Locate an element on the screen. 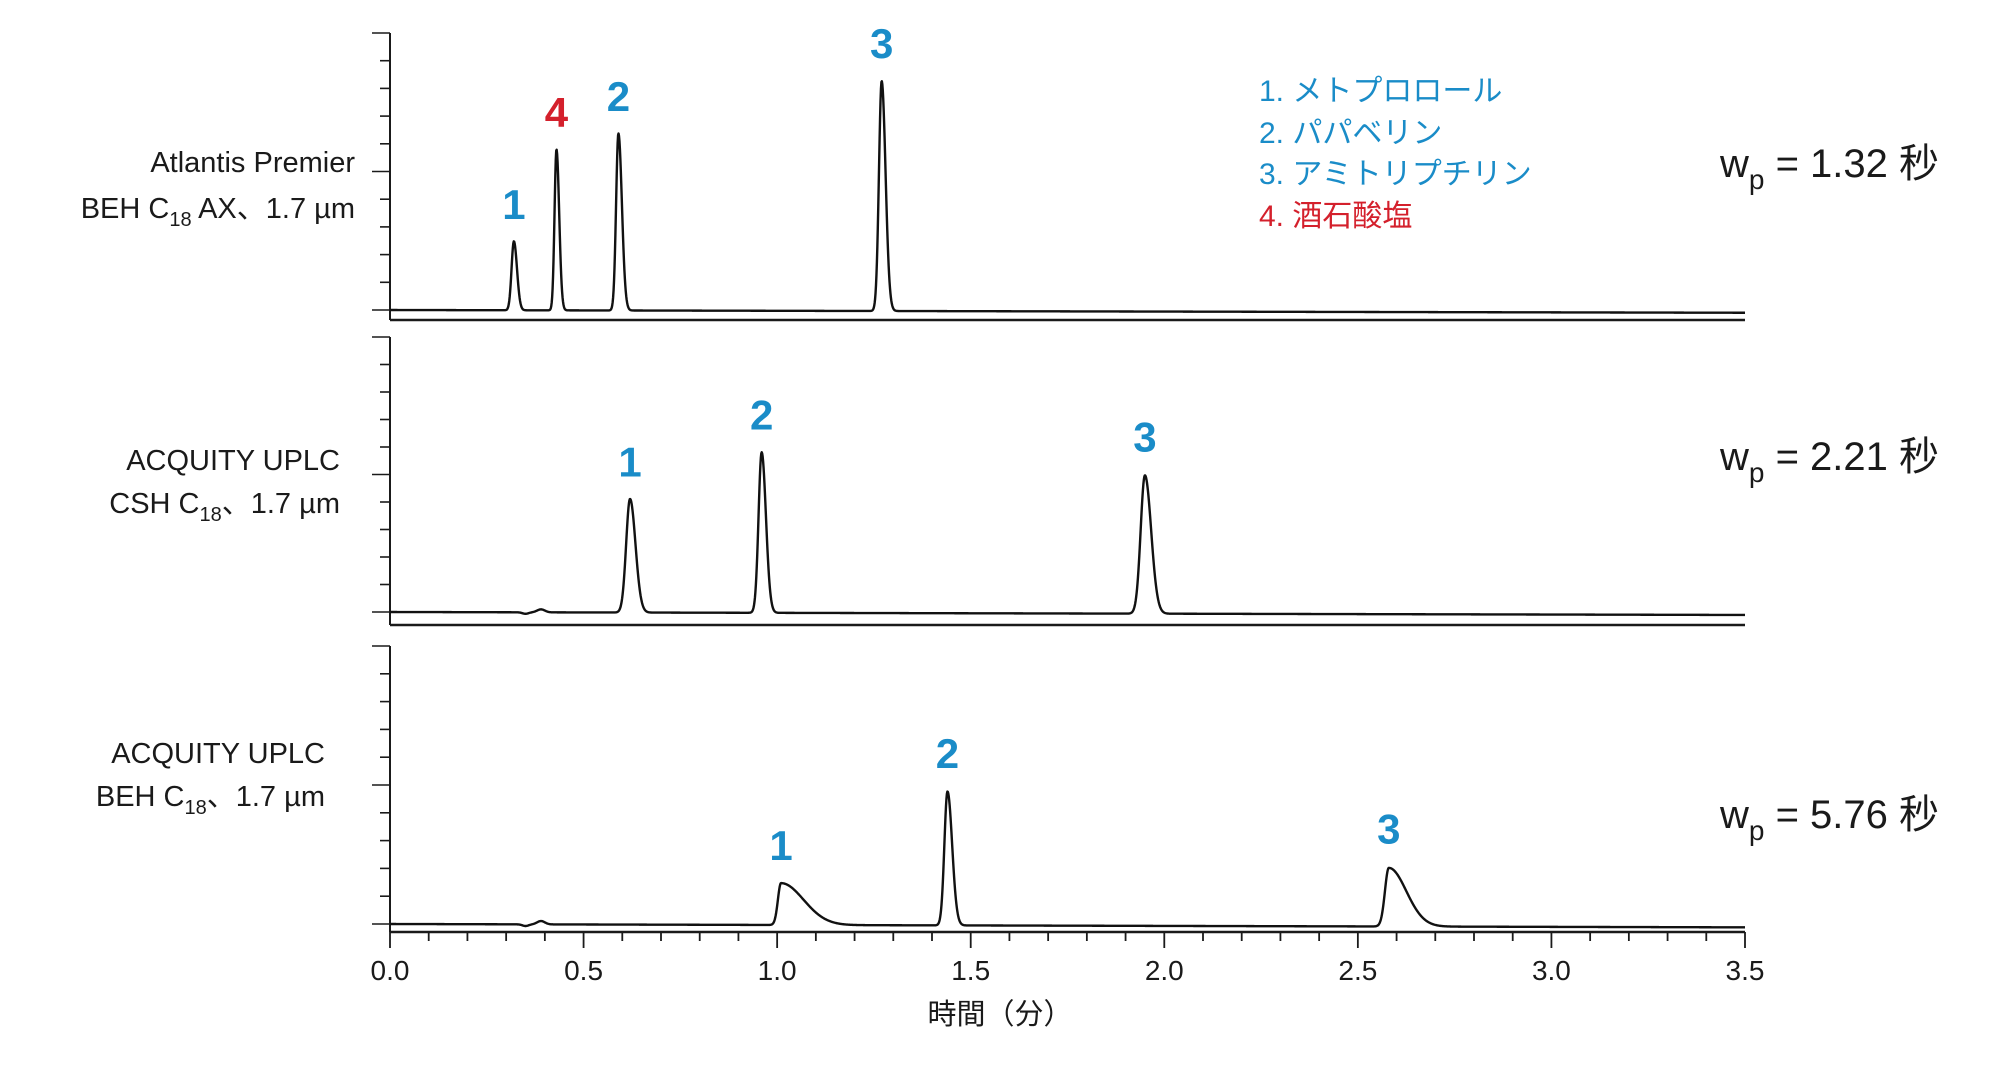 The width and height of the screenshot is (2000, 1065). x-tick-label: 0.5 is located at coordinates (583, 970).